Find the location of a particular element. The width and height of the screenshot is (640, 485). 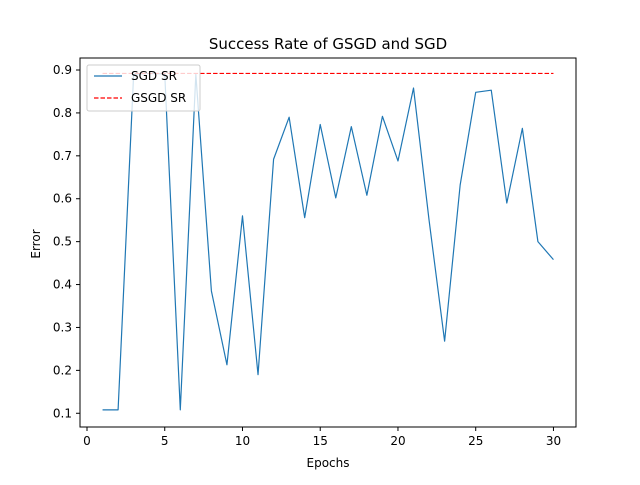

x-tick-label: 20 is located at coordinates (397, 441).